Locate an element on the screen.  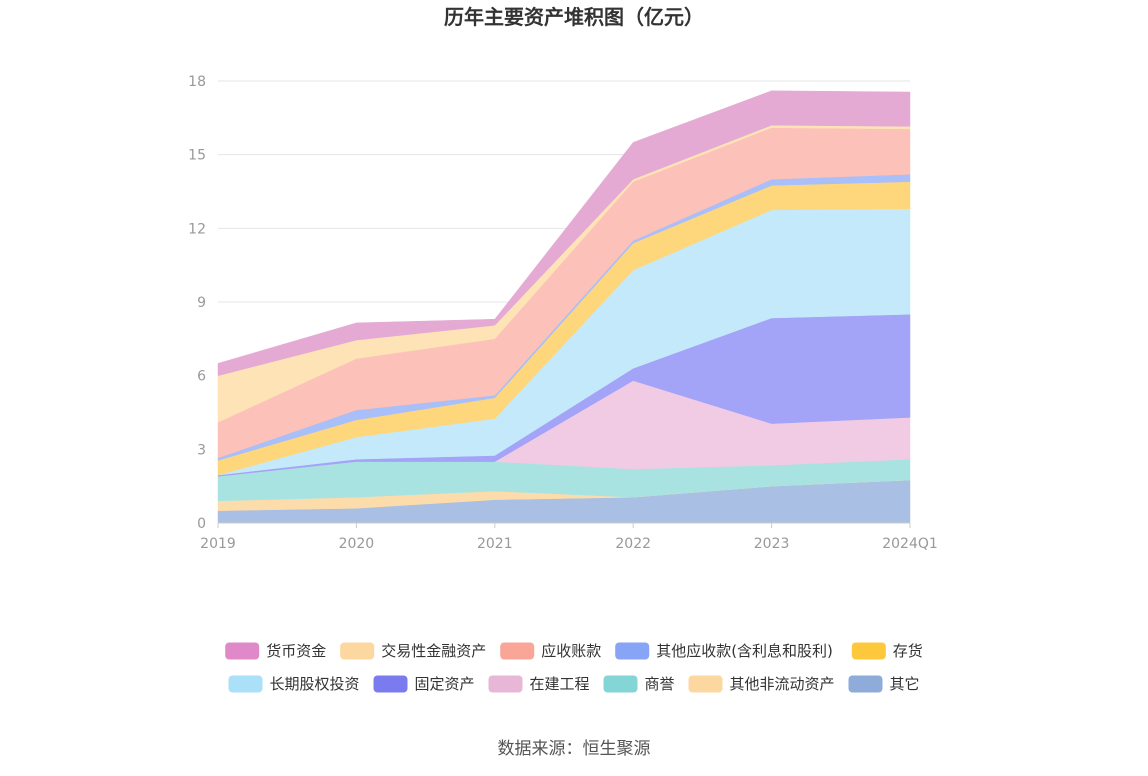
legend-item: 其他非流动资产 is located at coordinates (761, 684).